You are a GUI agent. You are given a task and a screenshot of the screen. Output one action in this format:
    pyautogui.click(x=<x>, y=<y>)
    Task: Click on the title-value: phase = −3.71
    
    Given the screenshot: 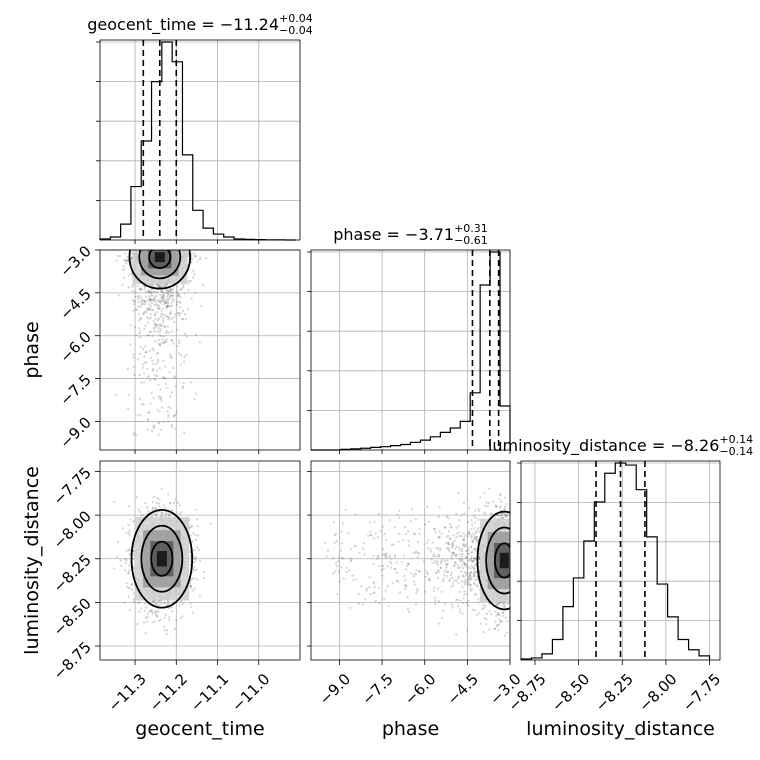 What is the action you would take?
    pyautogui.click(x=393, y=234)
    